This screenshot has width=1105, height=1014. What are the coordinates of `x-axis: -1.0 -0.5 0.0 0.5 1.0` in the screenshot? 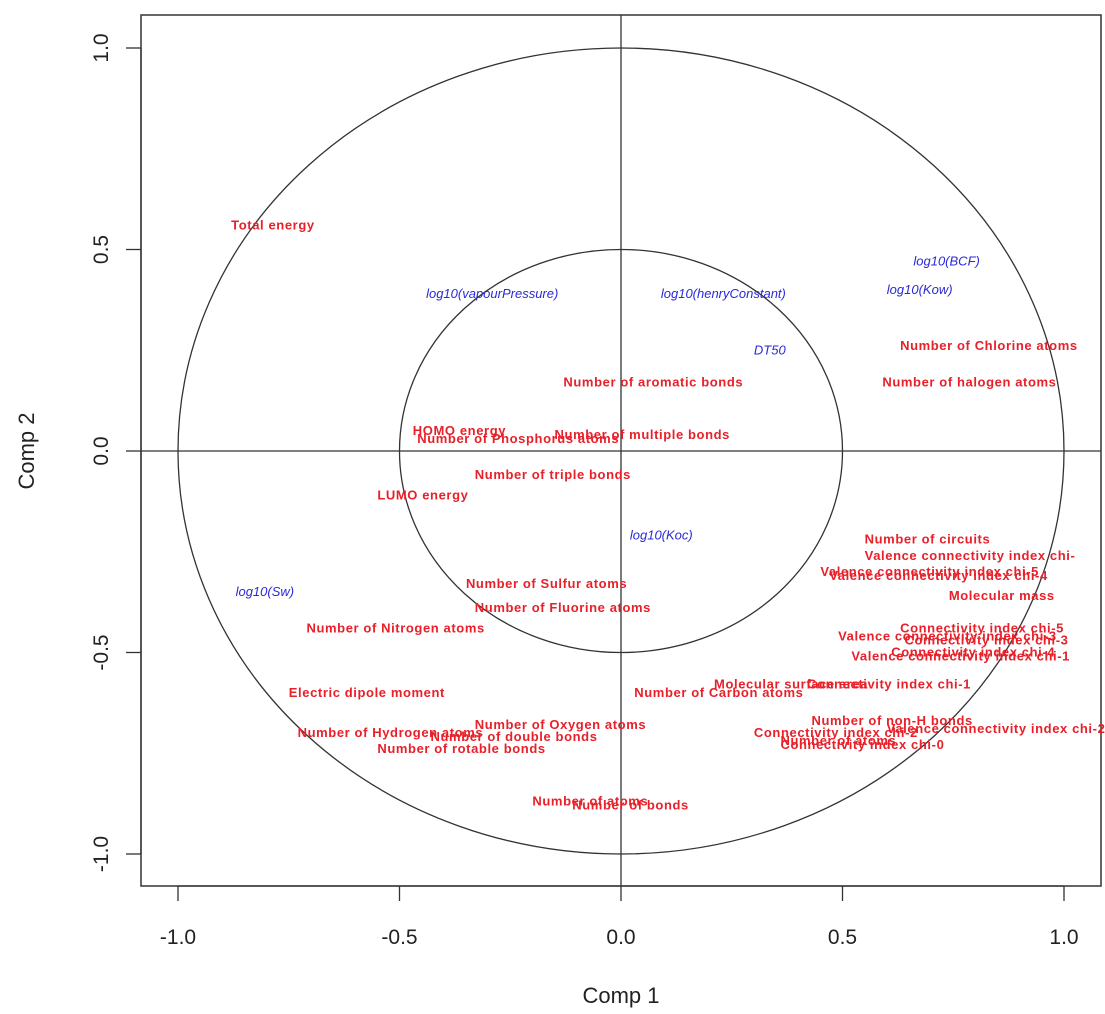 It's located at (619, 917).